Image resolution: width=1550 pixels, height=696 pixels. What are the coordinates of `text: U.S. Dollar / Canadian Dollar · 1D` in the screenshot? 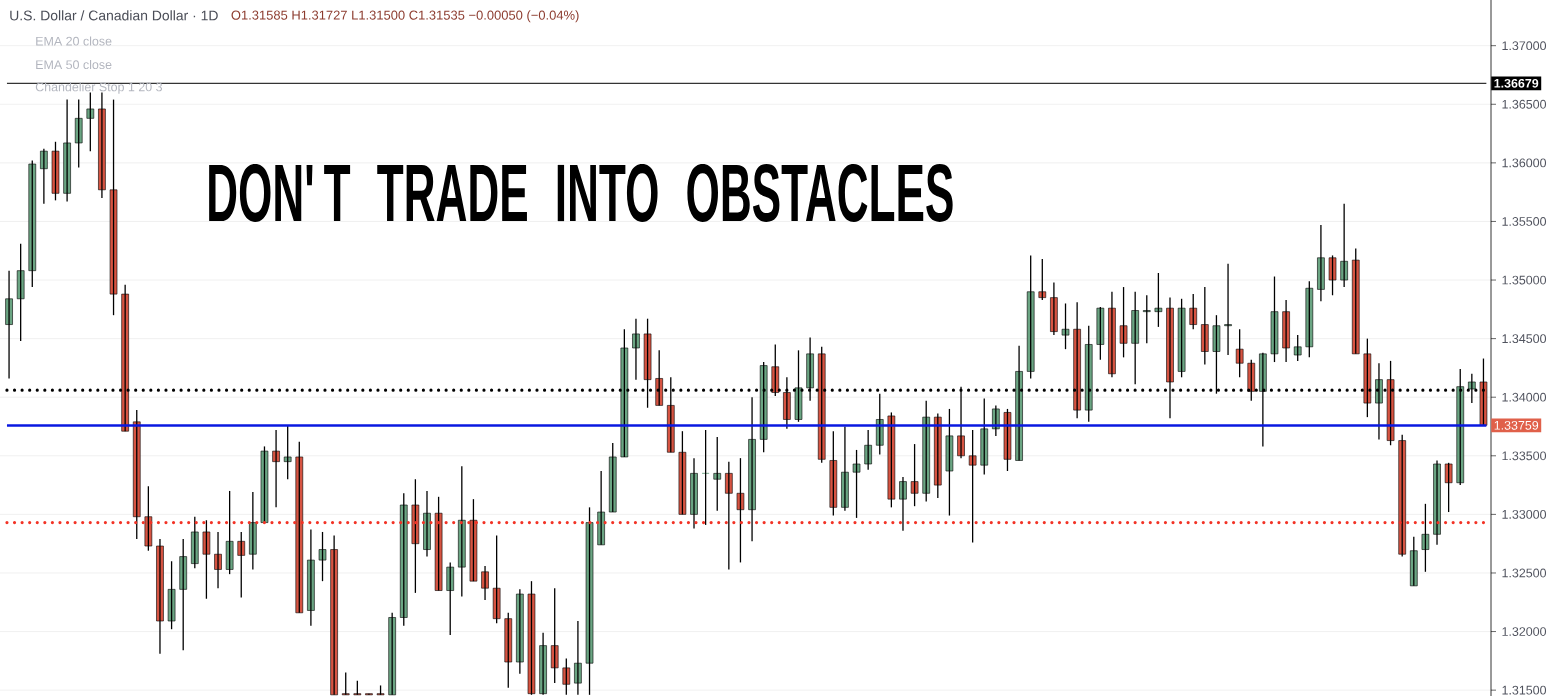 It's located at (114, 15).